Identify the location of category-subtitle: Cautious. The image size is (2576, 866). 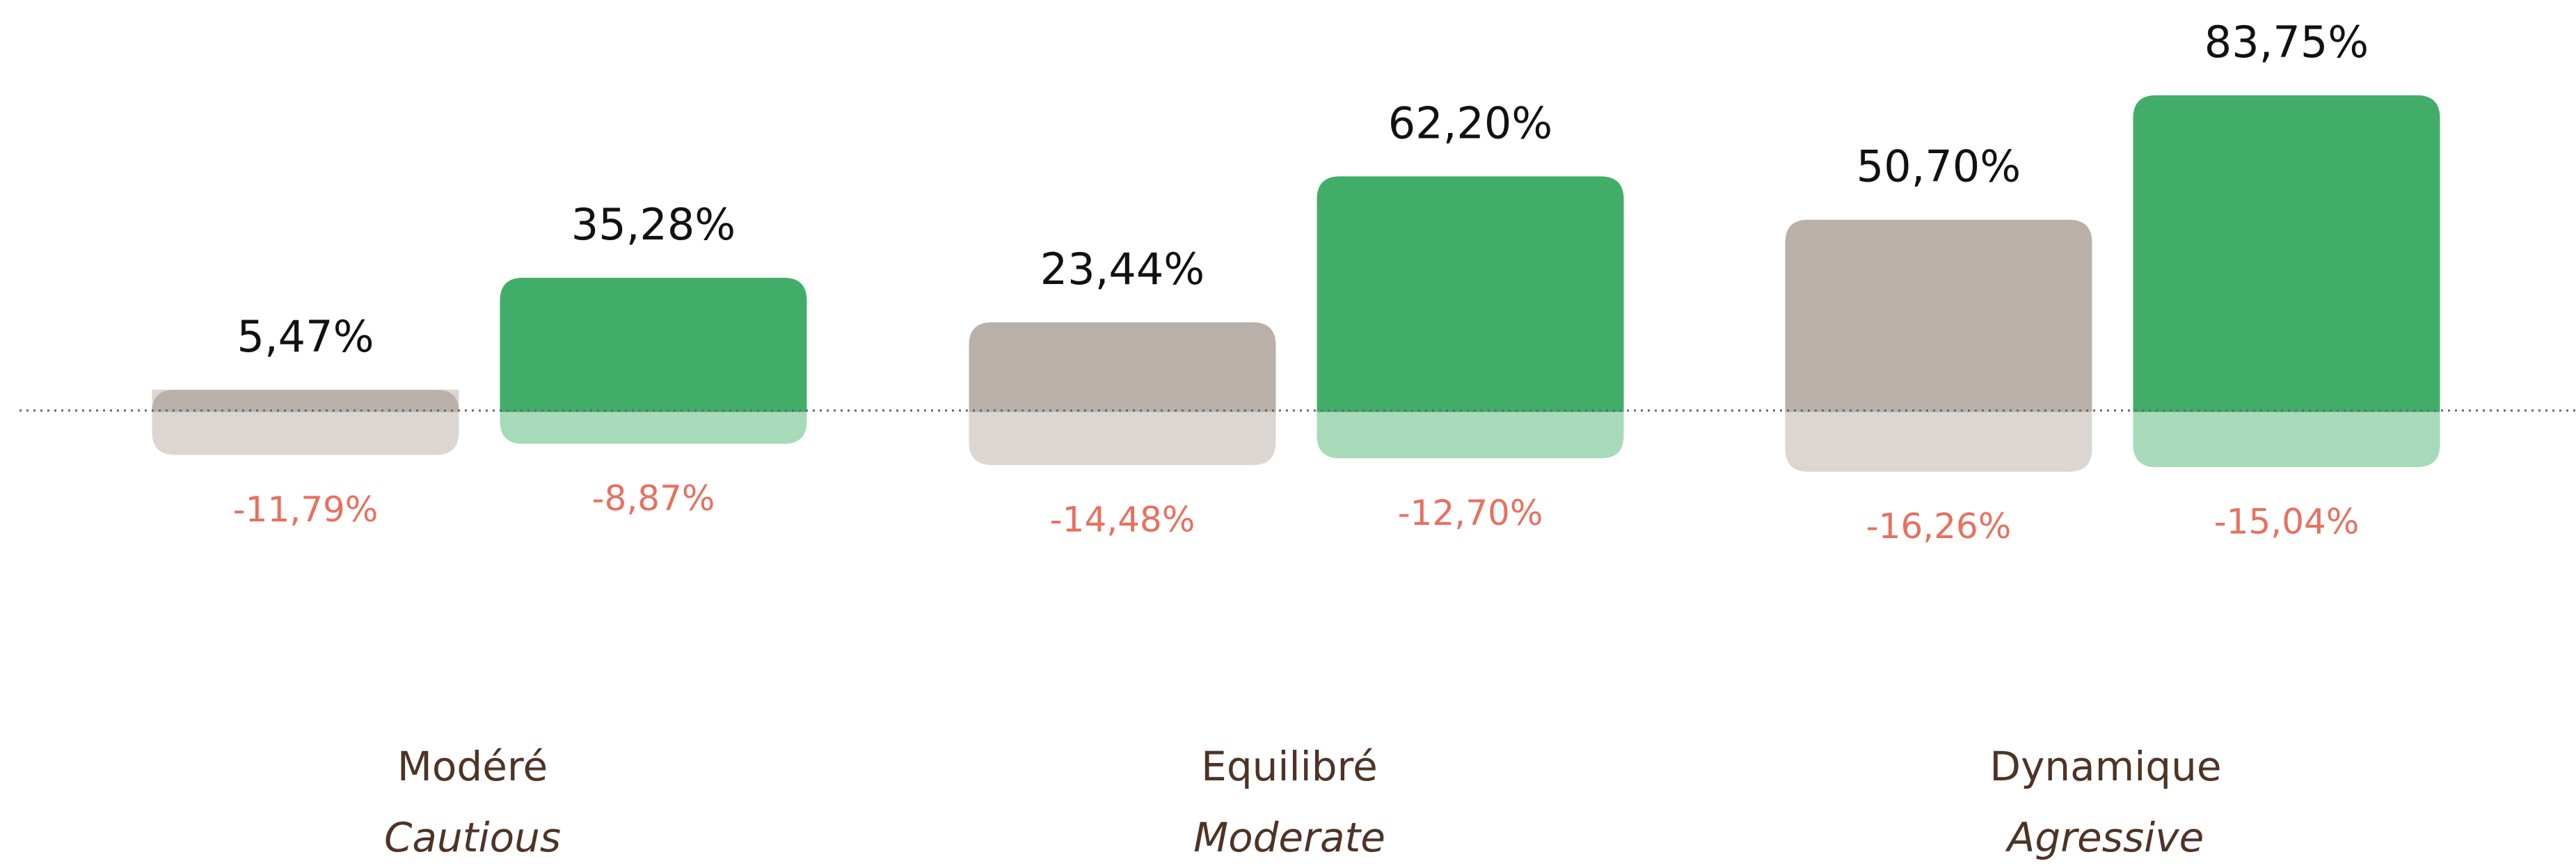
(472, 837).